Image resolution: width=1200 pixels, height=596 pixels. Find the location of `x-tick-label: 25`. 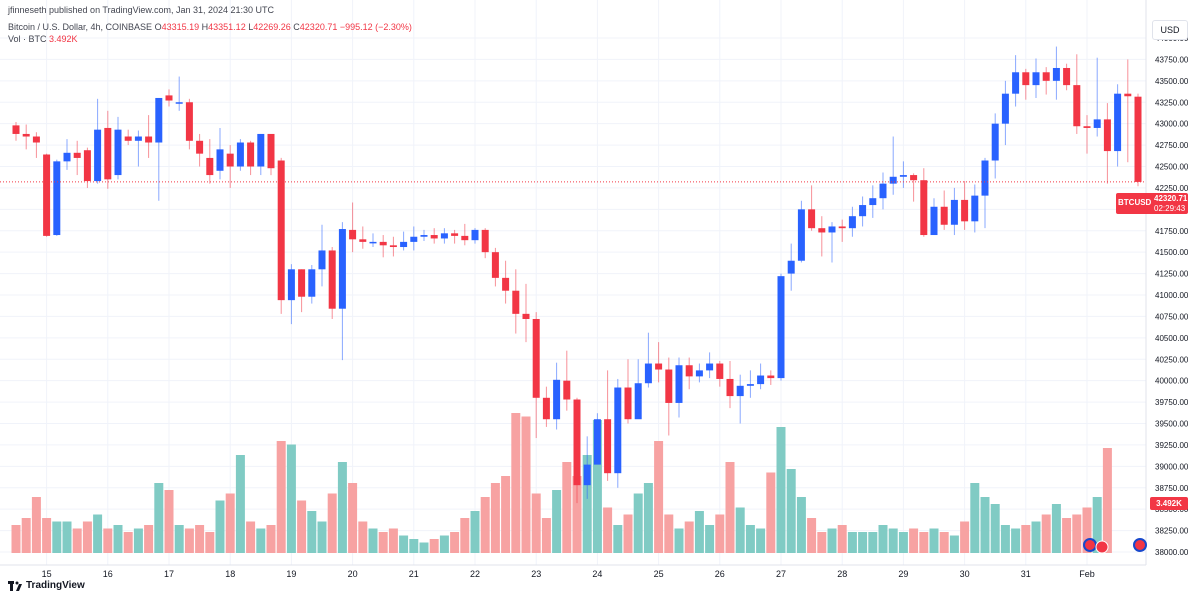

x-tick-label: 25 is located at coordinates (659, 574).